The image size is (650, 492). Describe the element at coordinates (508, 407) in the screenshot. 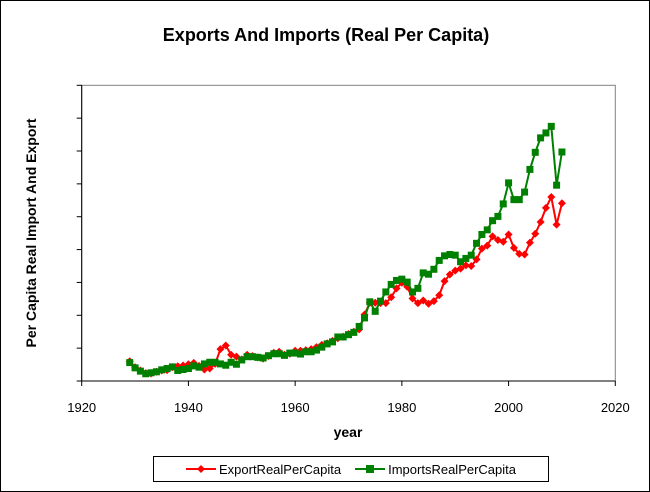

I see `x-tick-label: 2000` at that location.